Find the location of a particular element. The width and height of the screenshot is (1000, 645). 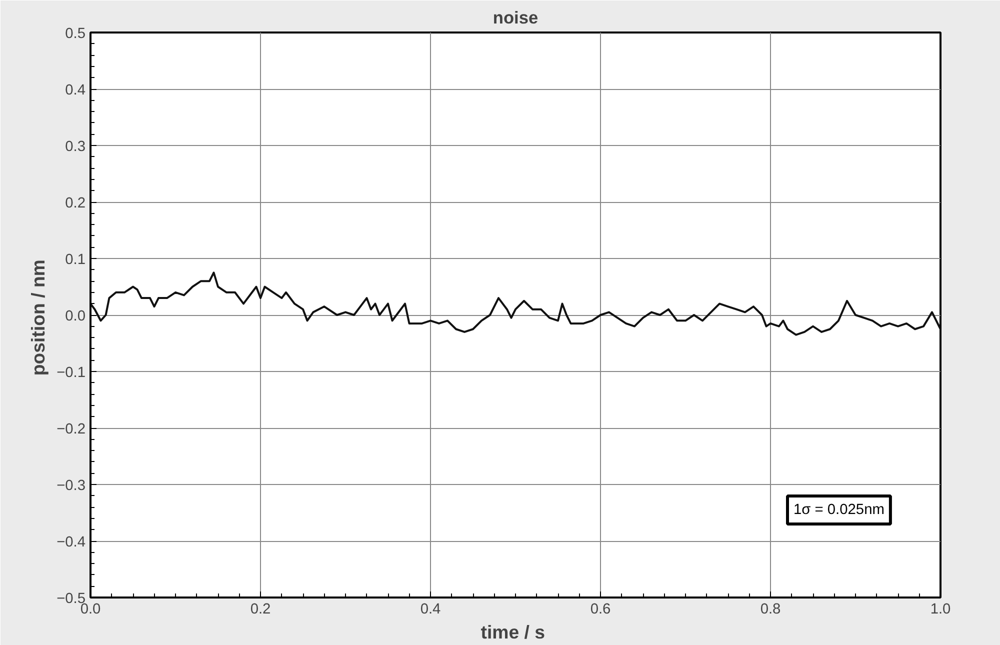

x-tick-label: 0.4 is located at coordinates (430, 610).